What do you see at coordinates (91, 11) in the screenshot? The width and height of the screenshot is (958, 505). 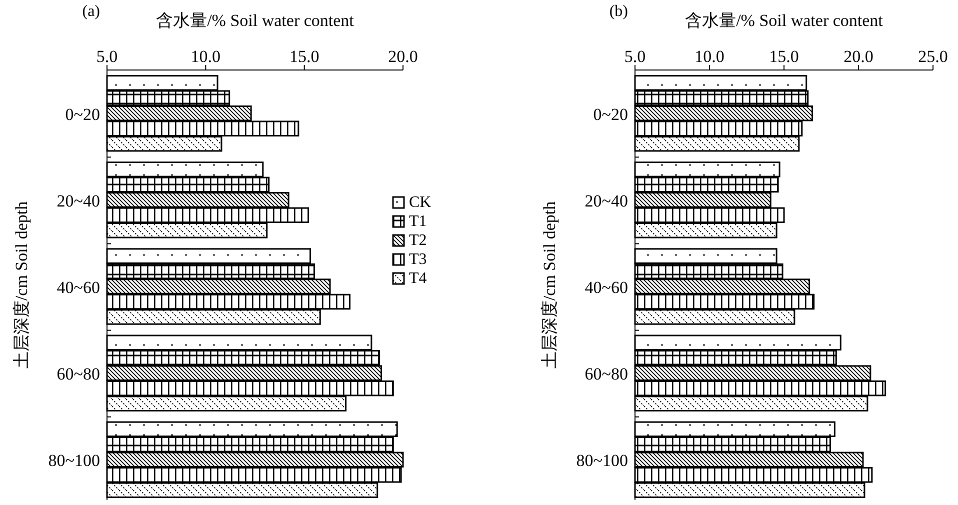 I see `chart-title: (a)` at bounding box center [91, 11].